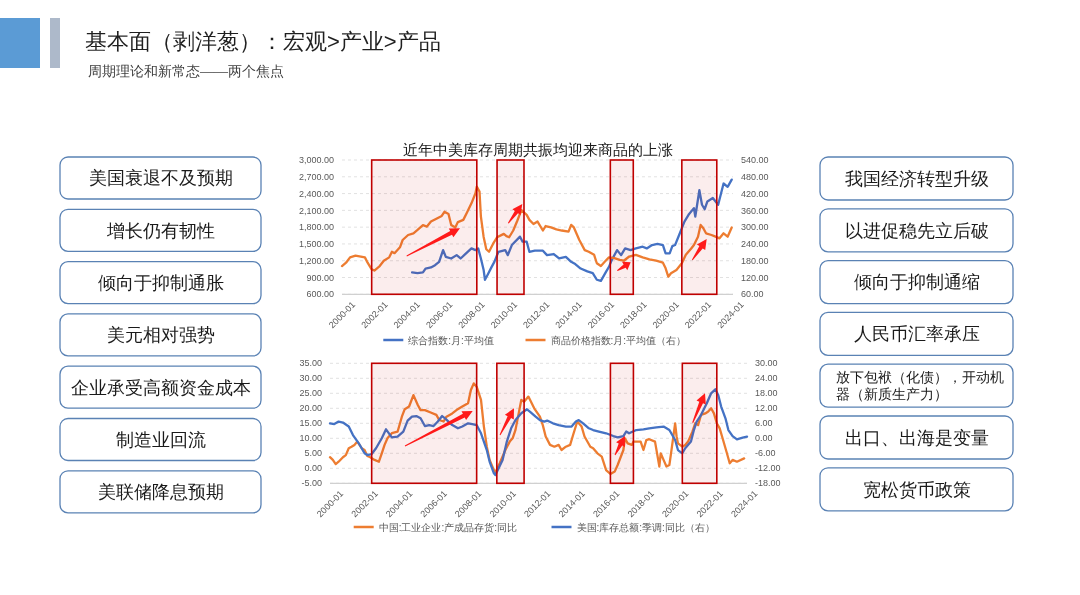 This screenshot has width=1080, height=595. I want to click on text: 企业承受高额资金成本, so click(160, 387).